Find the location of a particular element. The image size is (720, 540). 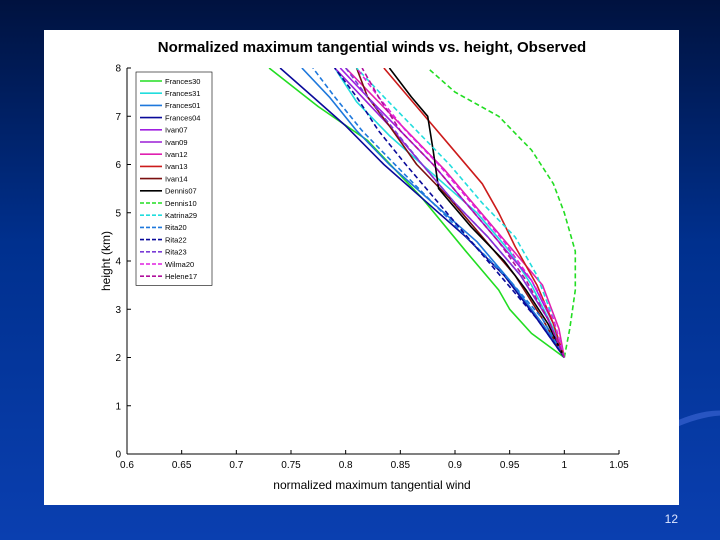

legend-label: Wilma20 is located at coordinates (179, 264).